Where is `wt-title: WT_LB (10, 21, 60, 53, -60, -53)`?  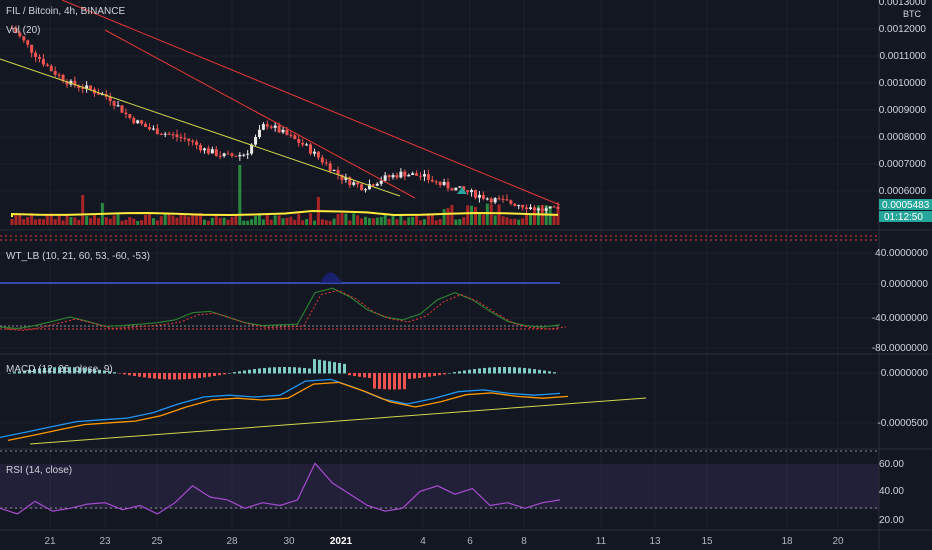 wt-title: WT_LB (10, 21, 60, 53, -60, -53) is located at coordinates (78, 256).